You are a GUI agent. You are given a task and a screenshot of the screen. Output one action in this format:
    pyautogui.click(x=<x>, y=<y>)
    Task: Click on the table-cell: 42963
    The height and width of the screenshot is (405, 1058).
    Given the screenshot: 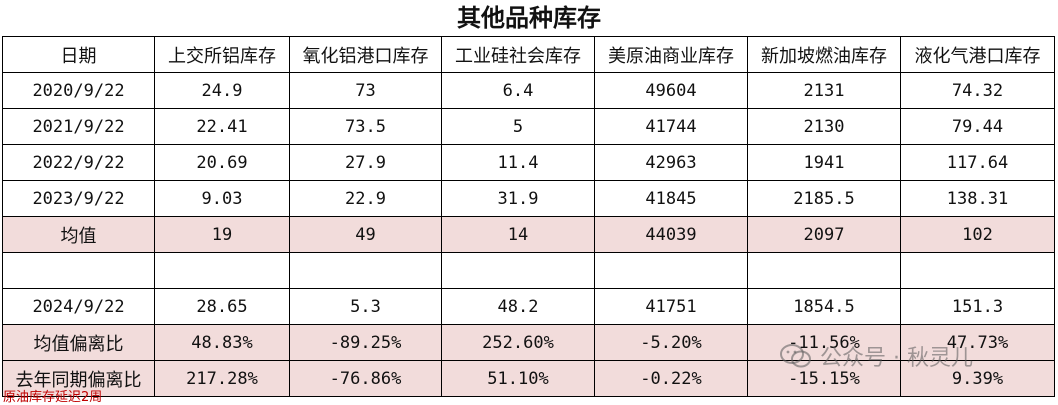 What is the action you would take?
    pyautogui.click(x=671, y=162)
    